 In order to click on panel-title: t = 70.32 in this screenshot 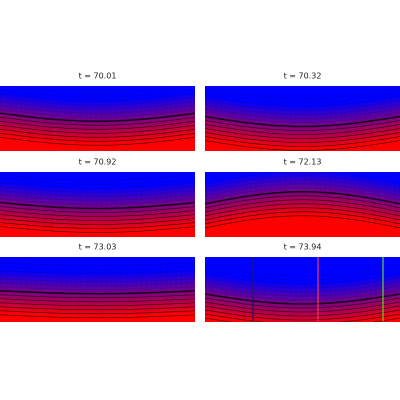, I will do `click(303, 76)`.